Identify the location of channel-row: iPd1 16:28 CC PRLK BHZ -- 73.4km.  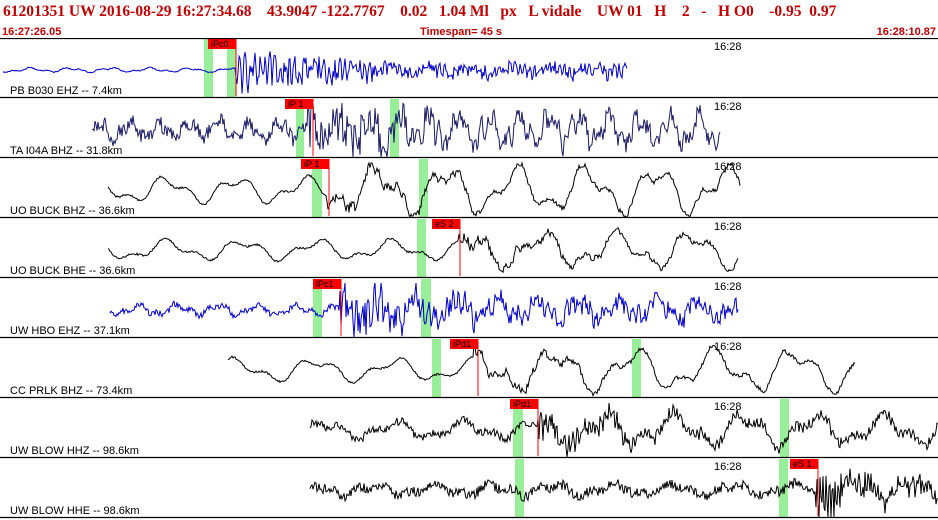
(469, 369).